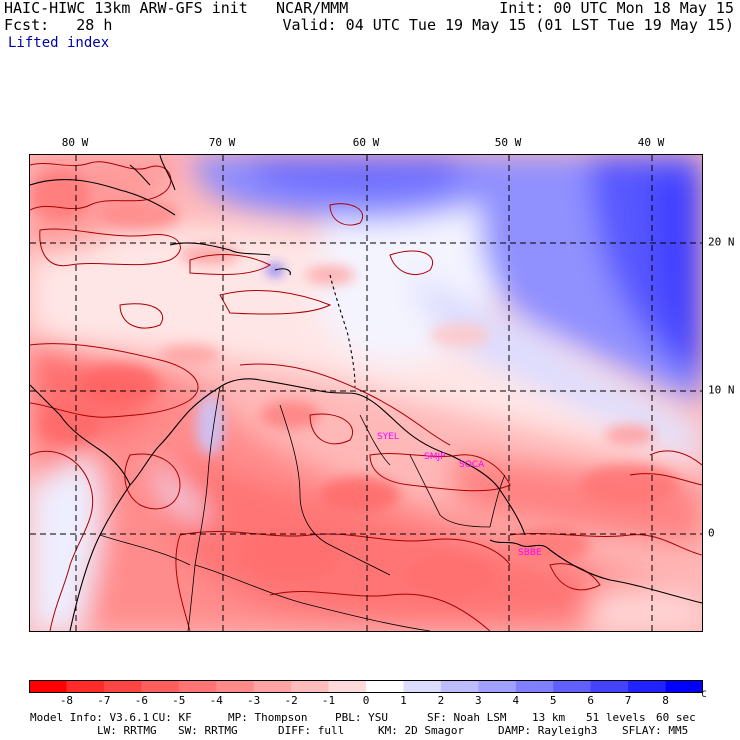 This screenshot has height=740, width=740. What do you see at coordinates (388, 437) in the screenshot?
I see `station-label: SYEL` at bounding box center [388, 437].